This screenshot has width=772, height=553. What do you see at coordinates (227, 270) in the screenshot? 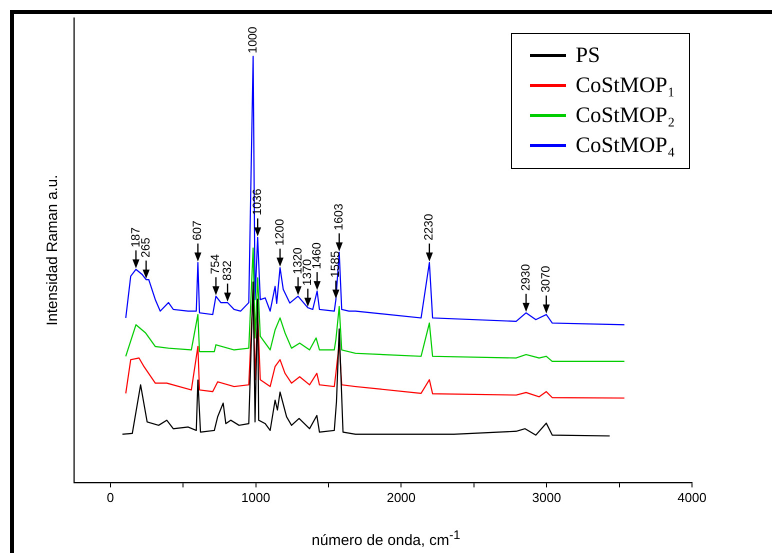
I see `annotation: 832` at bounding box center [227, 270].